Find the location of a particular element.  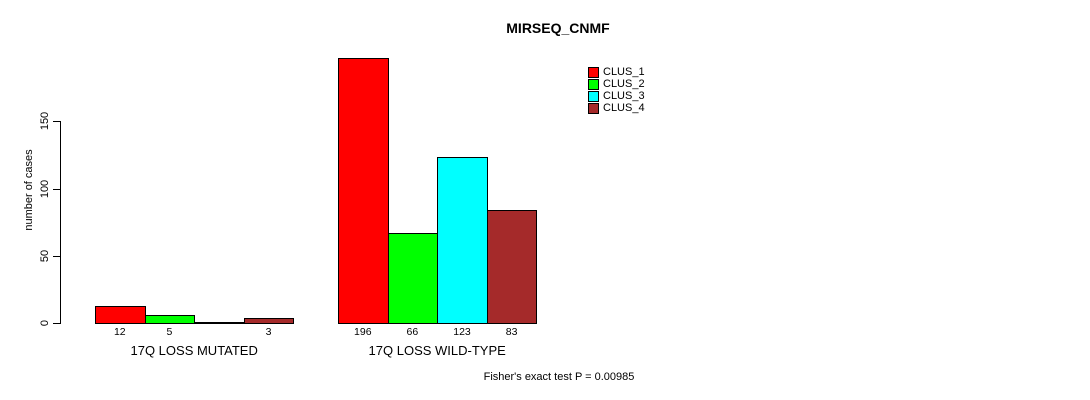

legend: CLUS_1 CLUS_2 CLUS_3 CLUS_4 is located at coordinates (616, 90).